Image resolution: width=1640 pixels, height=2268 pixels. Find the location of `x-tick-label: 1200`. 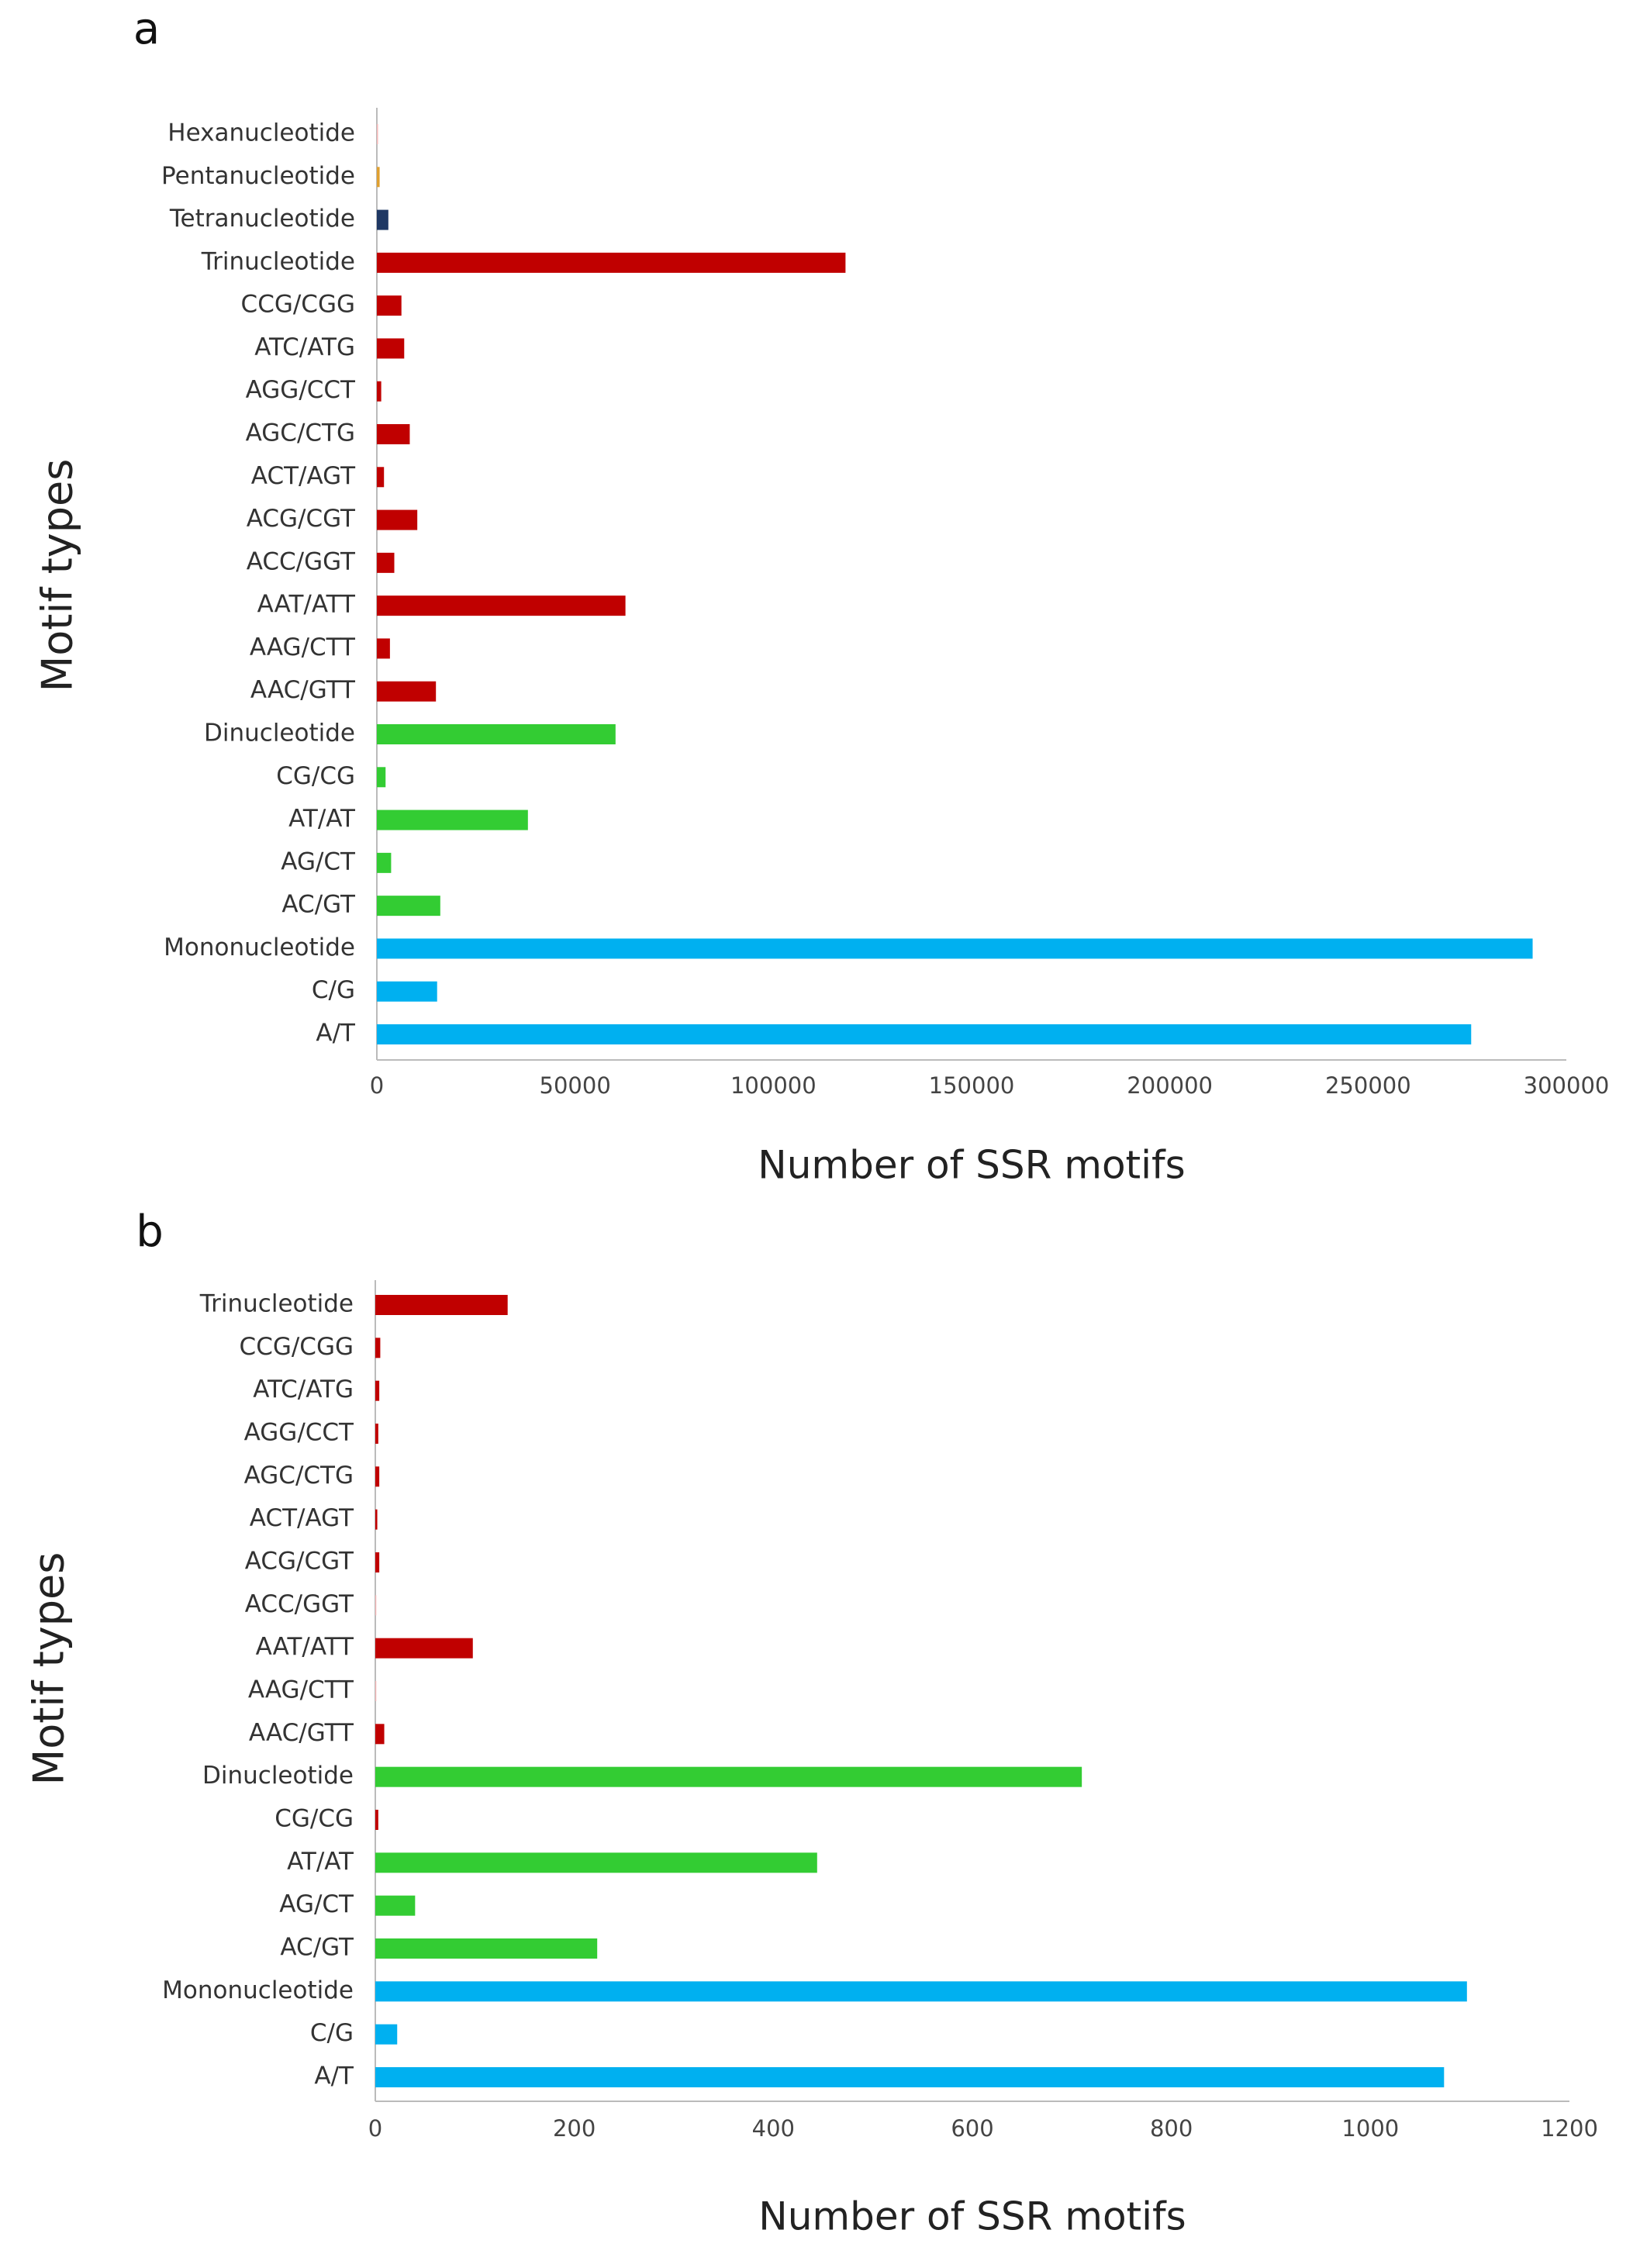

x-tick-label: 1200 is located at coordinates (1569, 2128).